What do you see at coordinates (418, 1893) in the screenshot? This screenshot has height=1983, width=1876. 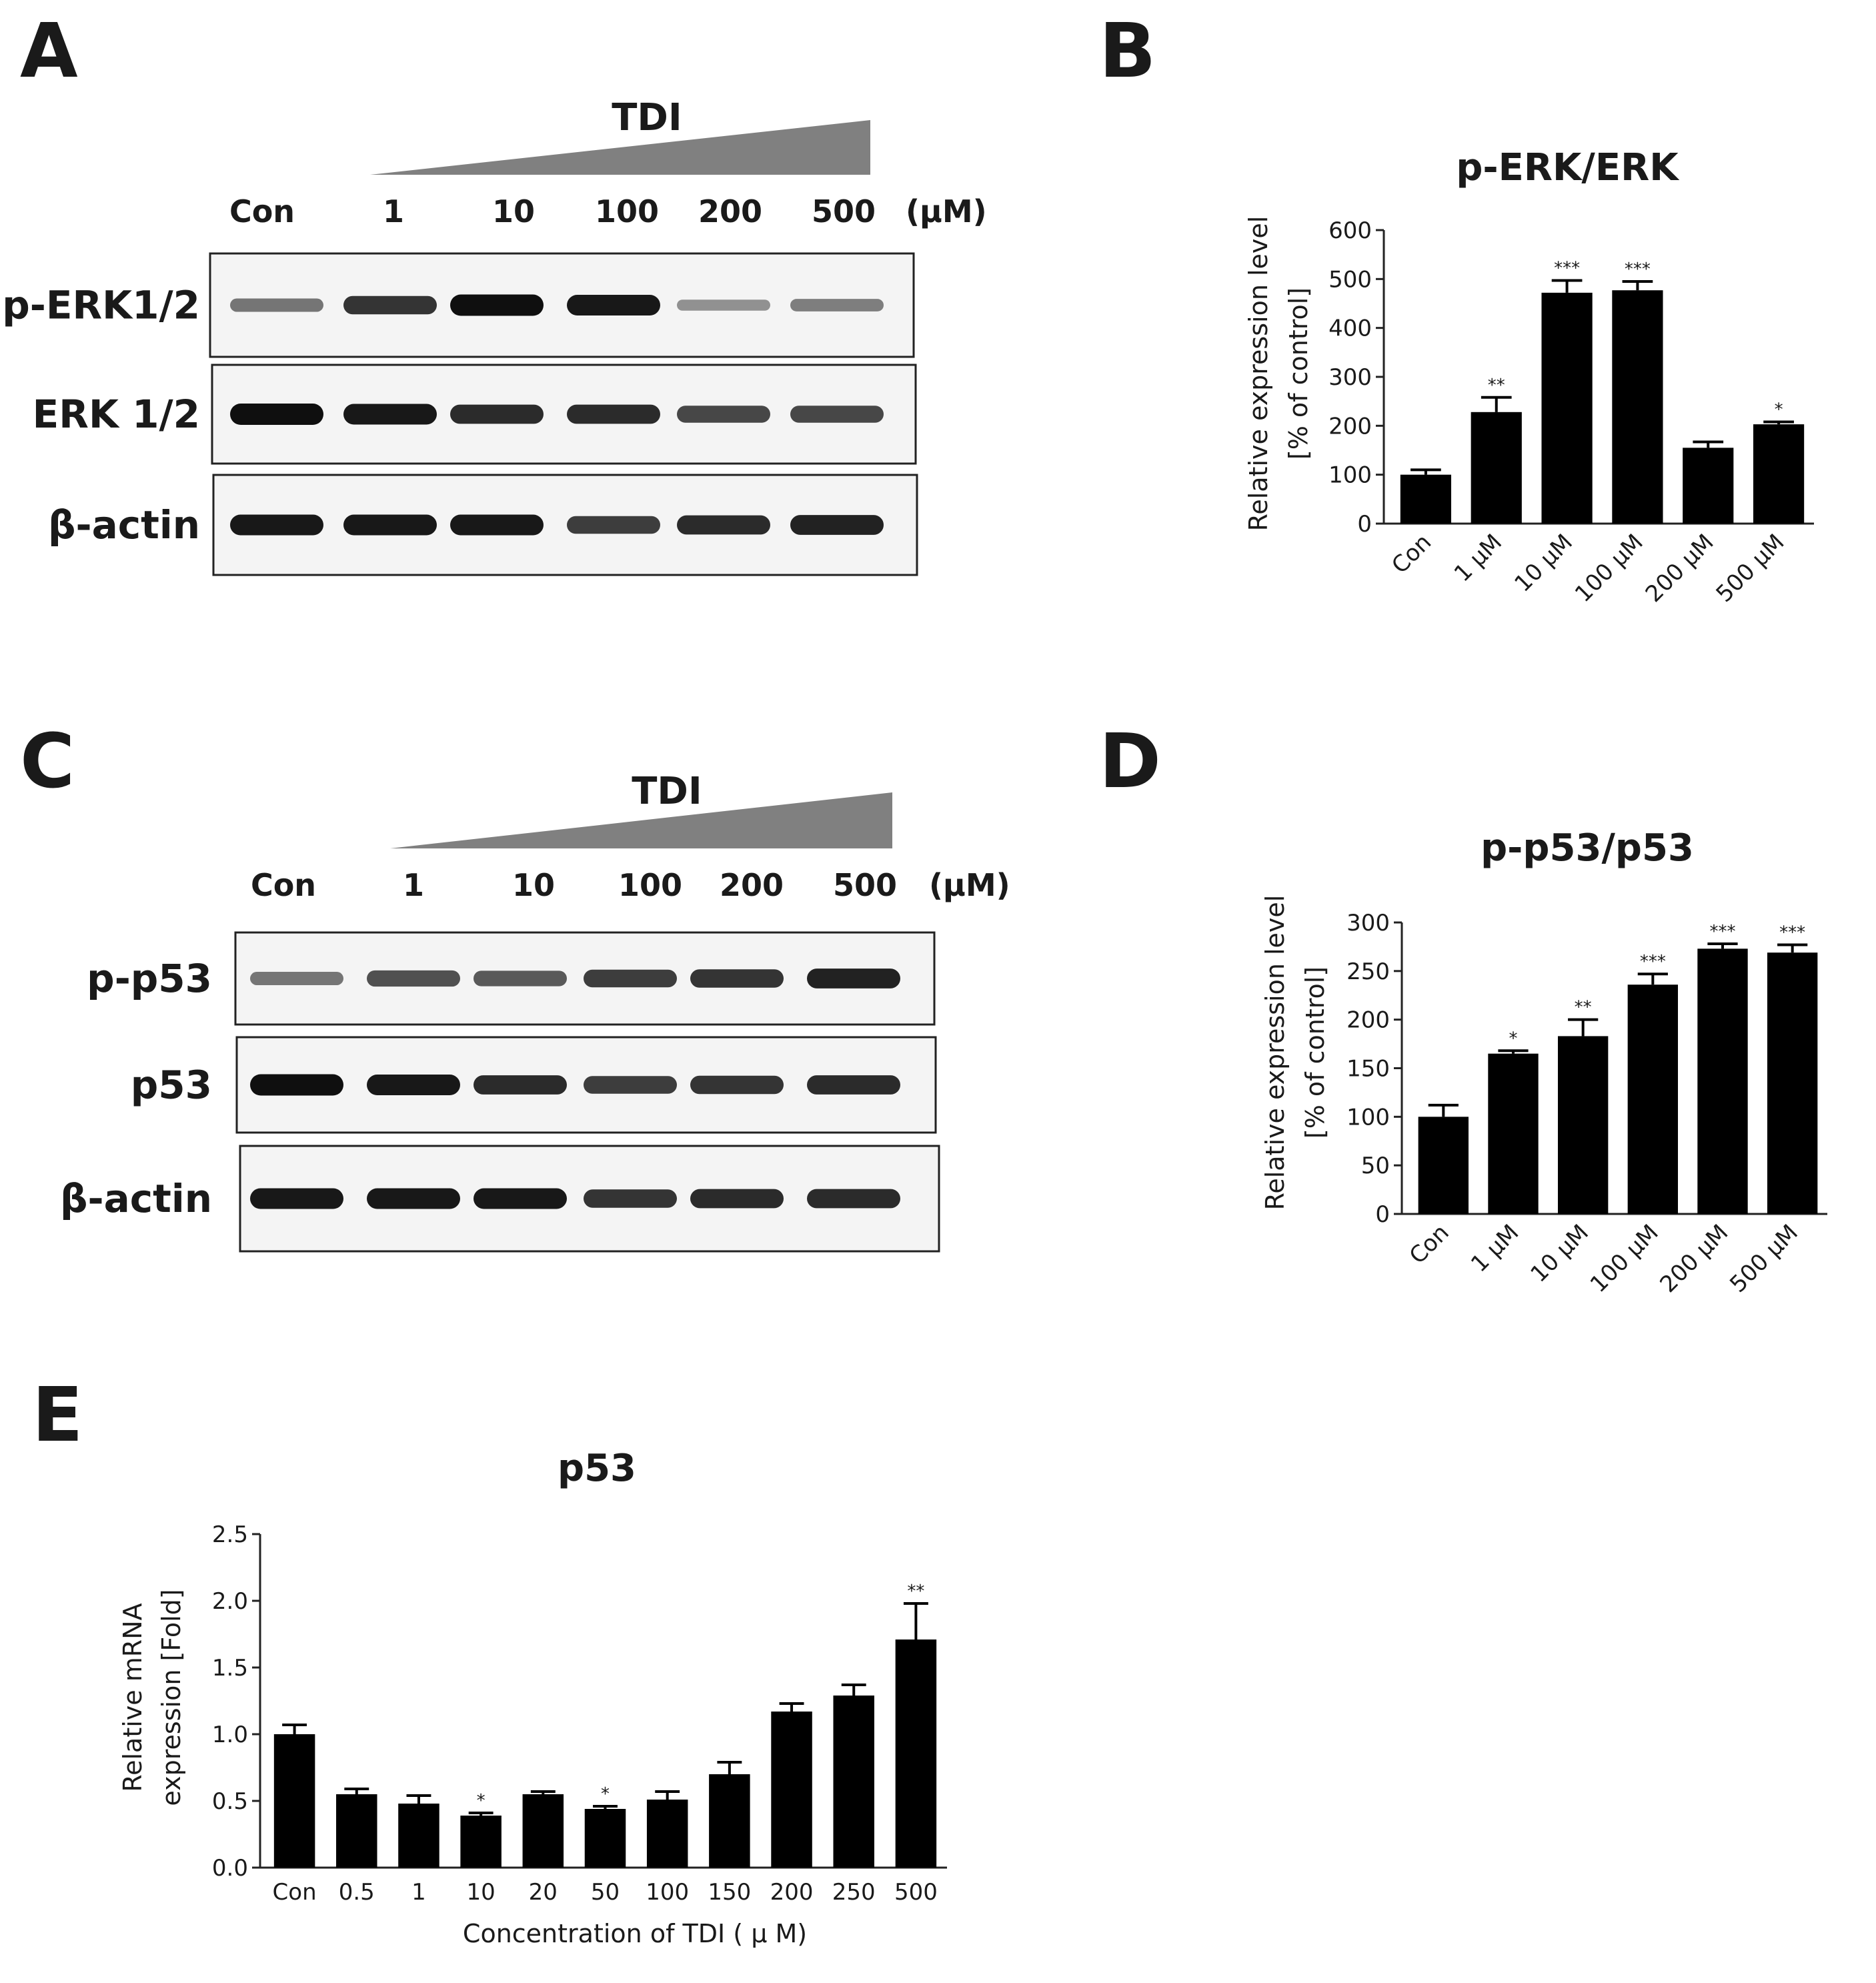 I see `x-tick-label: 1` at bounding box center [418, 1893].